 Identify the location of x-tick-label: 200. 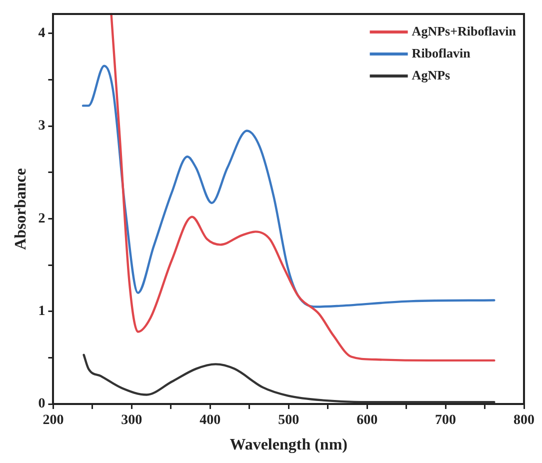
(53, 420).